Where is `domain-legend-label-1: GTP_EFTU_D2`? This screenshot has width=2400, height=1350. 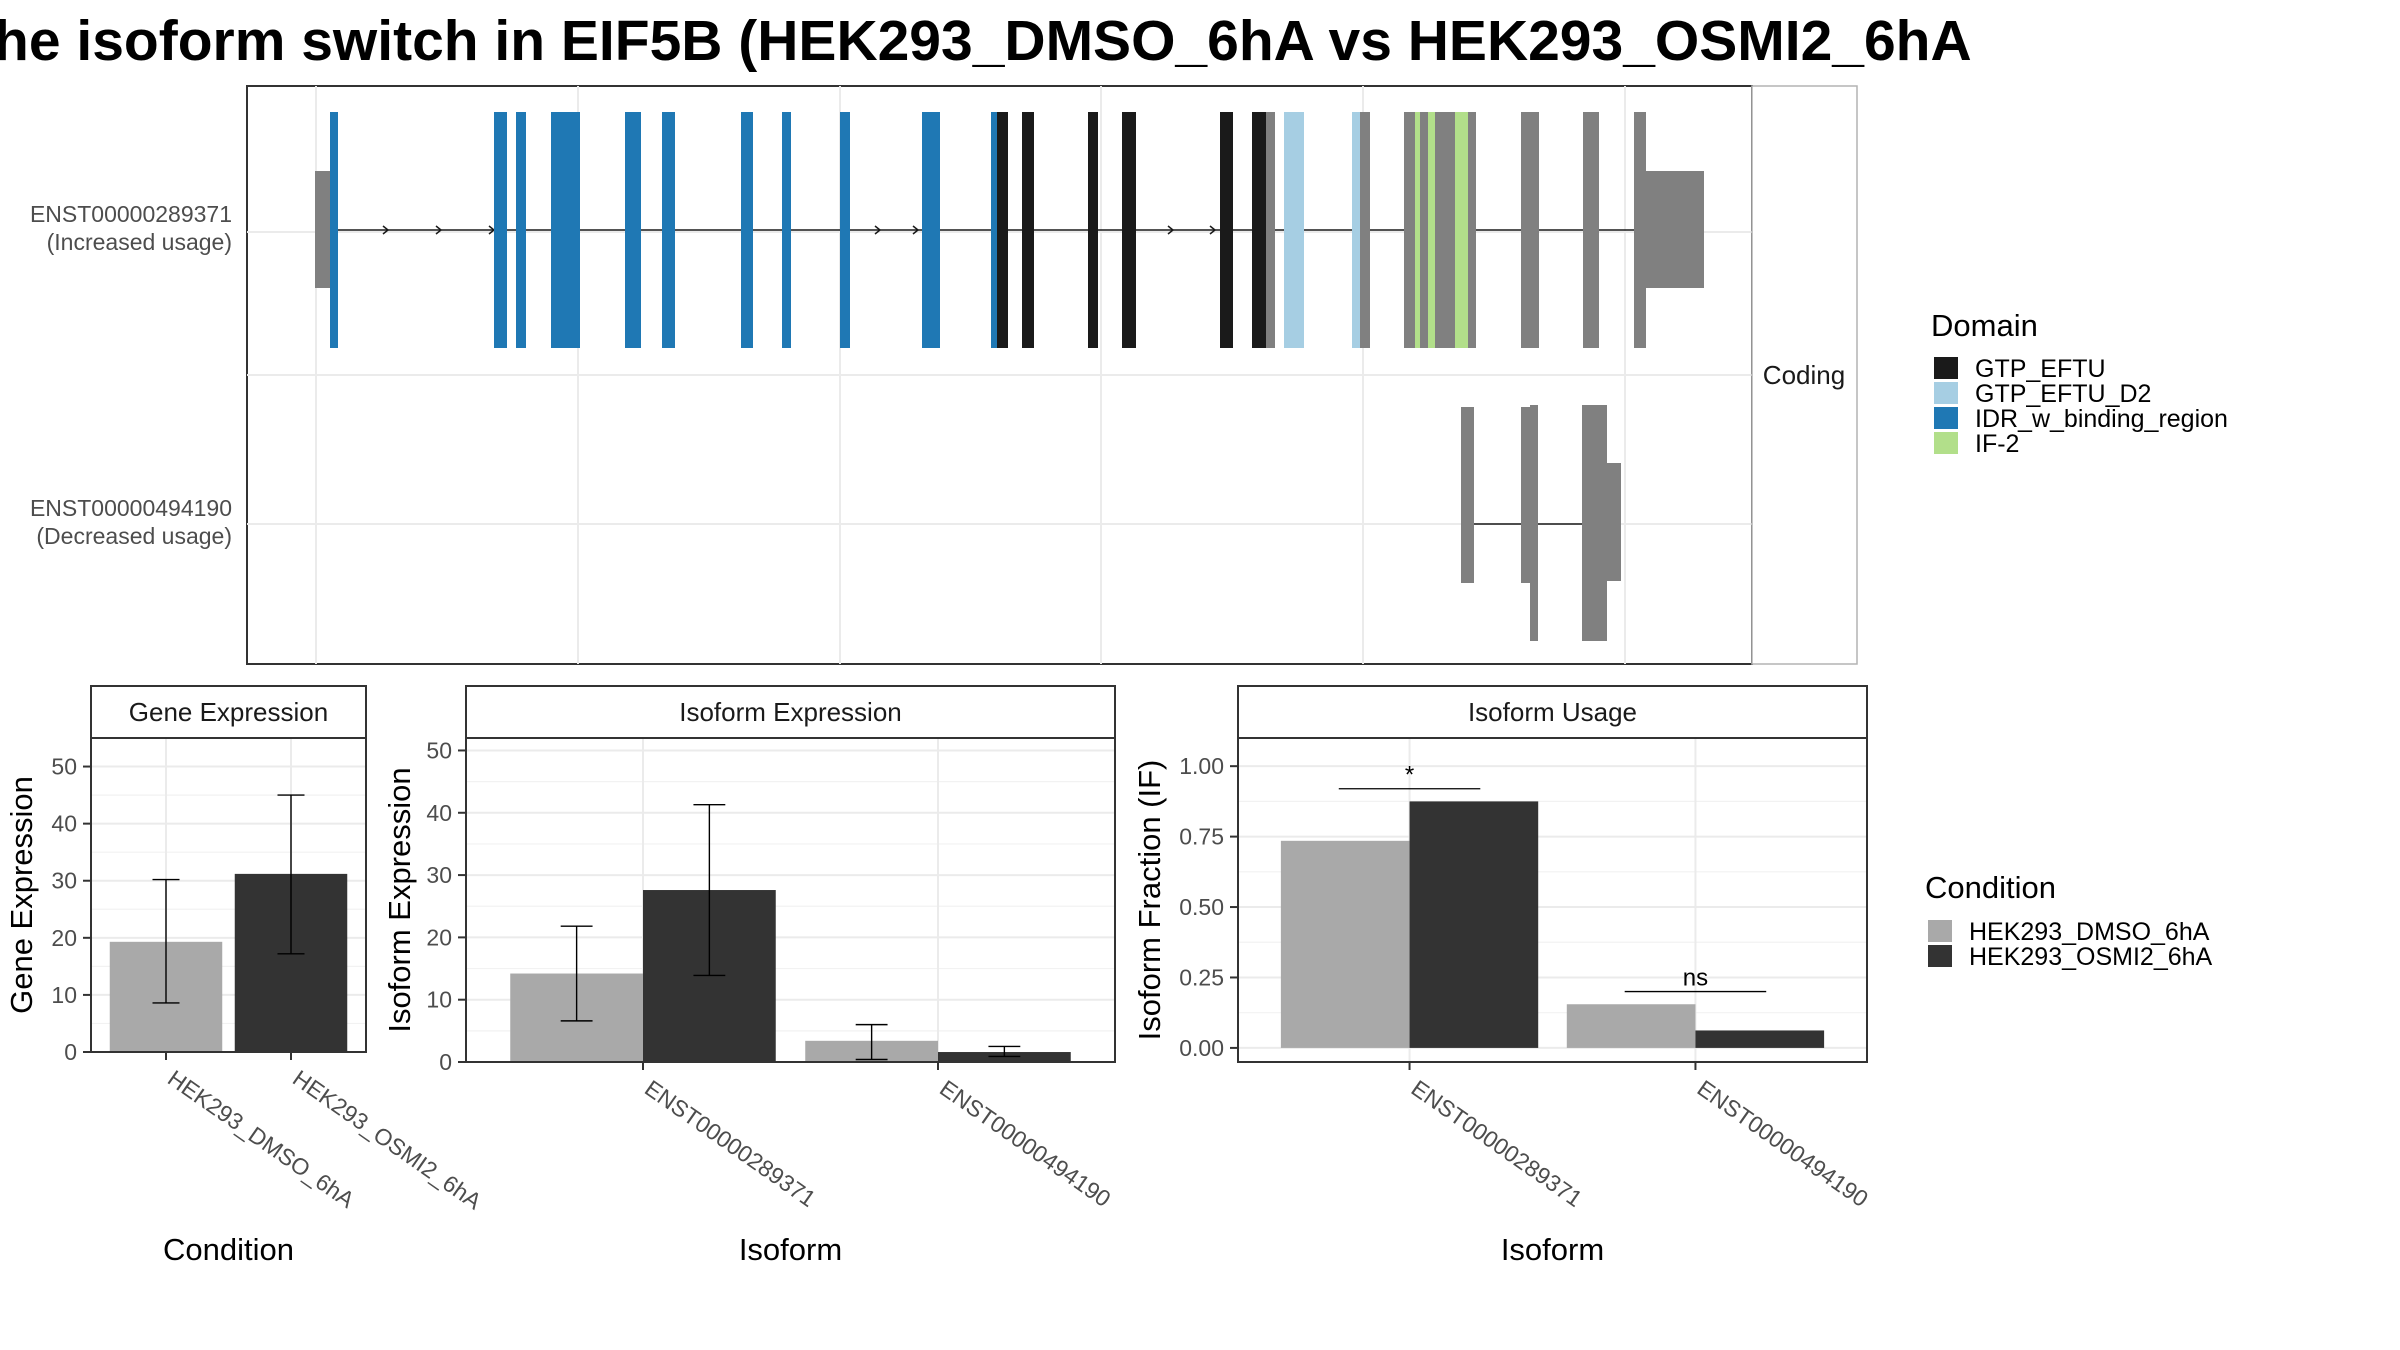
domain-legend-label-1: GTP_EFTU_D2 is located at coordinates (2063, 394).